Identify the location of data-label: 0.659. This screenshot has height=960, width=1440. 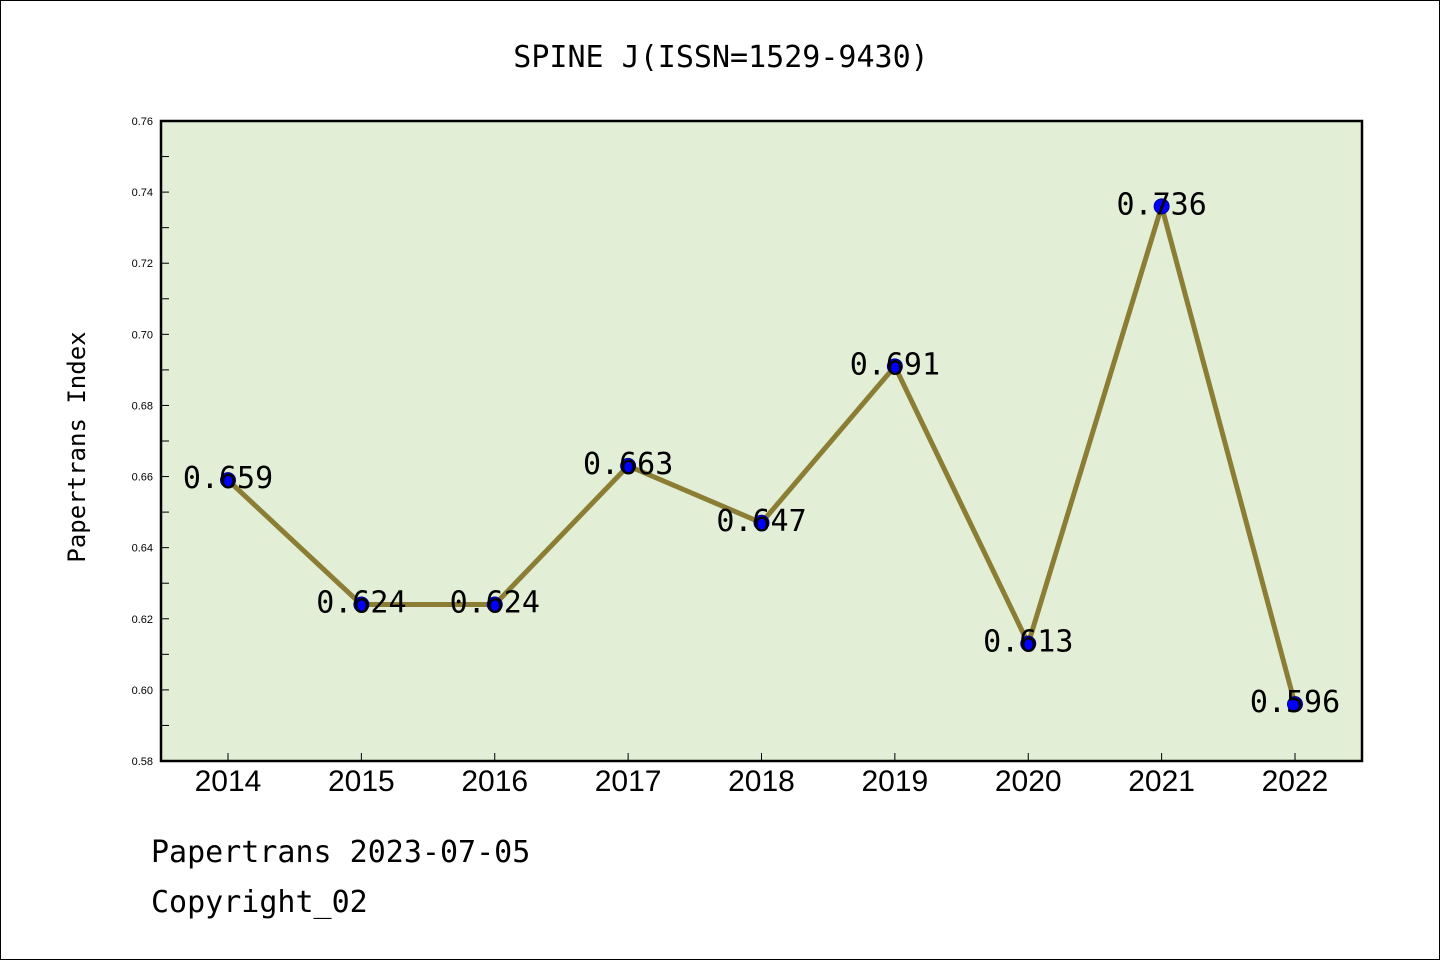
(228, 478).